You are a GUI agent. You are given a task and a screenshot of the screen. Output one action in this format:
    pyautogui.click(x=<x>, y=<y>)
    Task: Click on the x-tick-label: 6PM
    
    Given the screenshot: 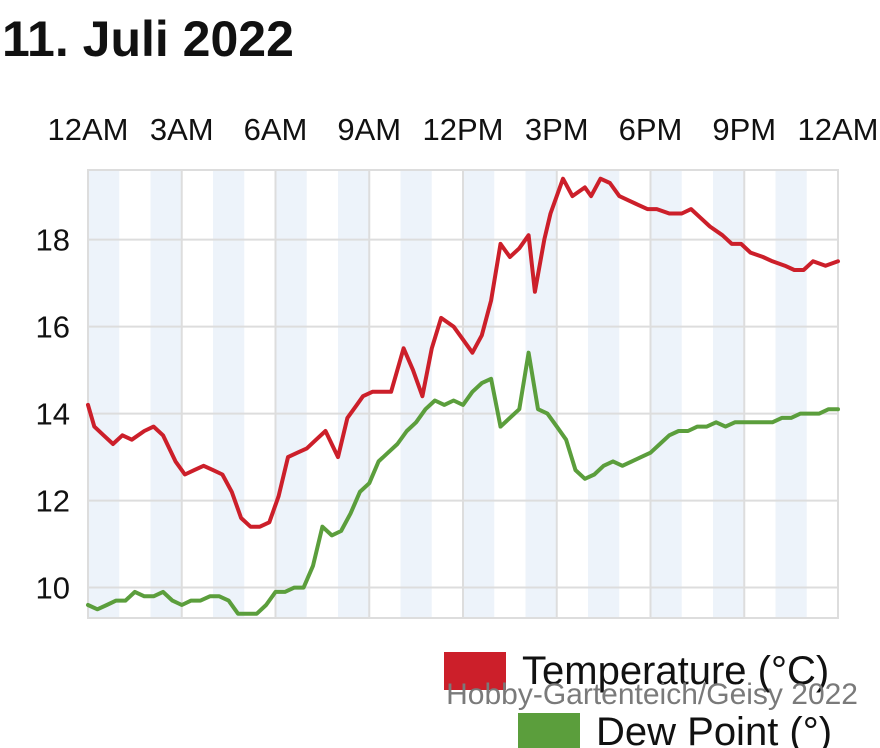 What is the action you would take?
    pyautogui.click(x=651, y=129)
    